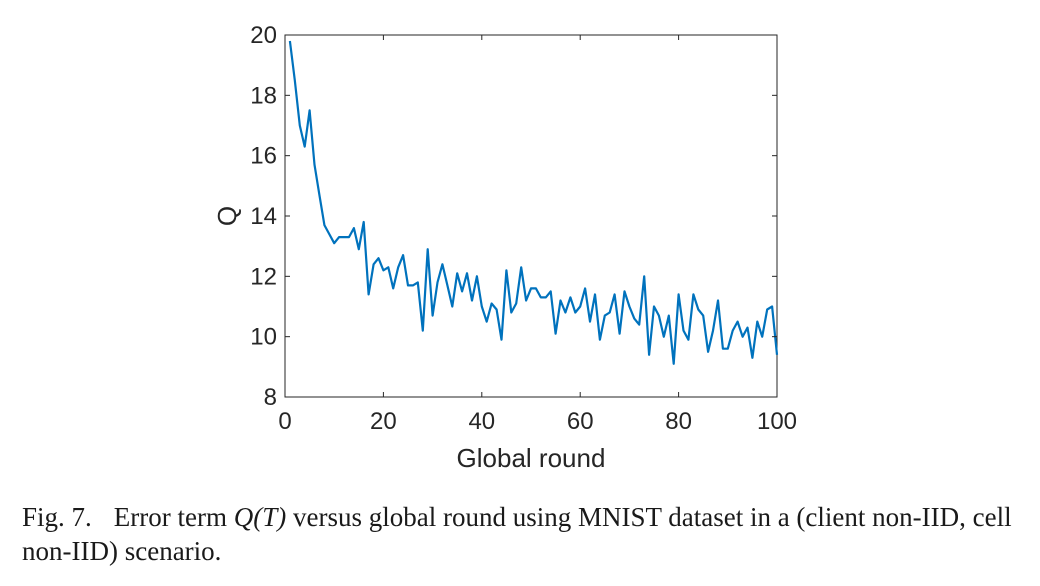 This screenshot has width=1040, height=586. I want to click on y-tick-label: 16, so click(263, 156).